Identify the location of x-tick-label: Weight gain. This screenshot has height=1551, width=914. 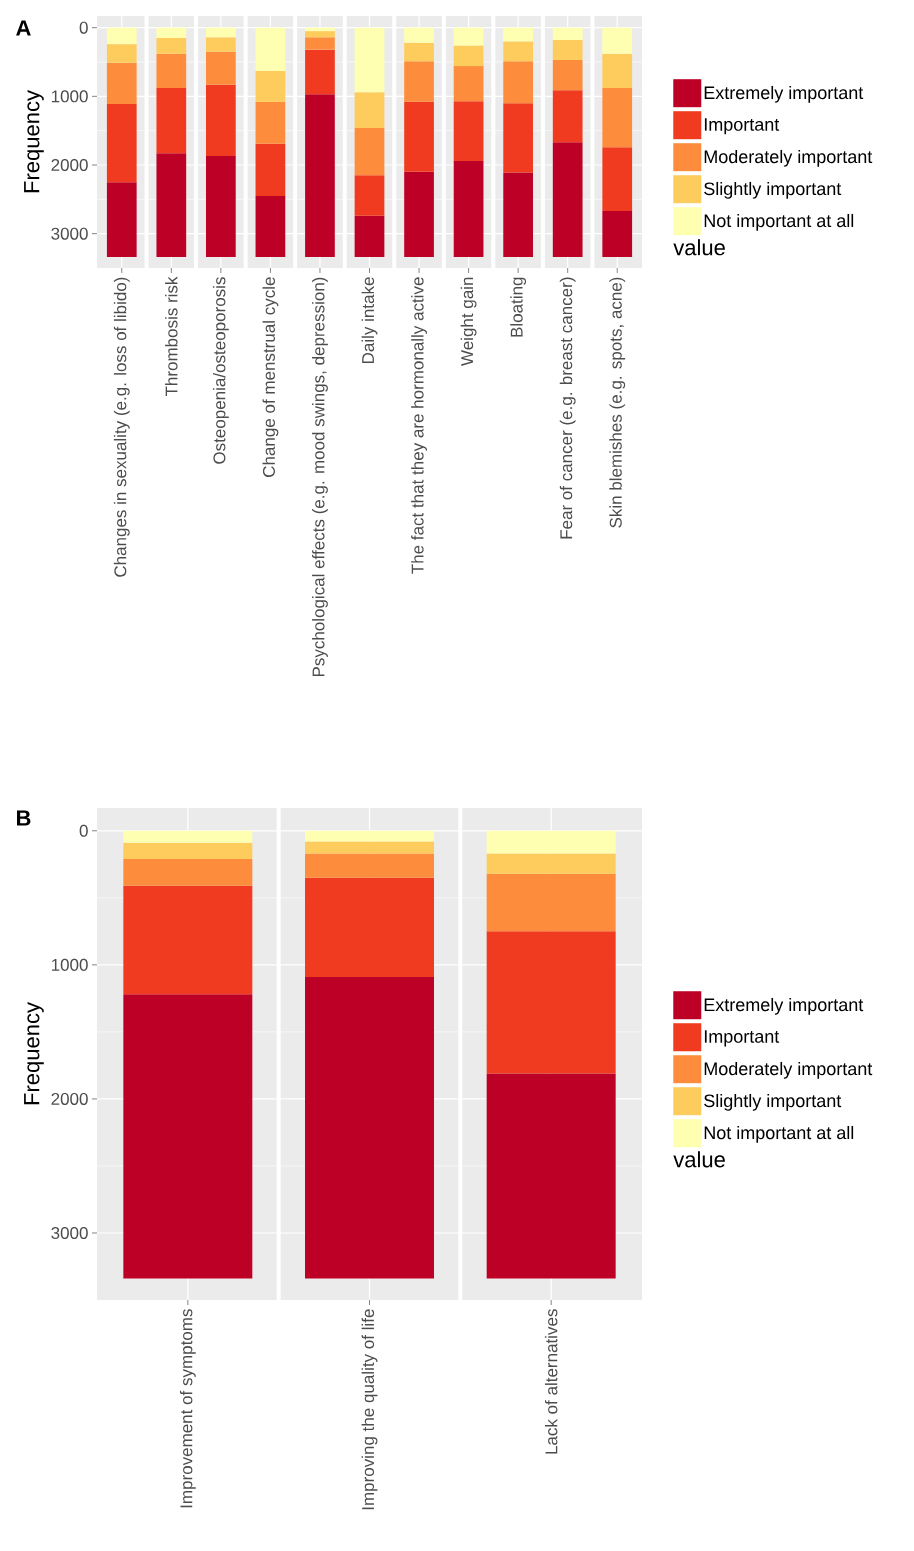
(468, 321).